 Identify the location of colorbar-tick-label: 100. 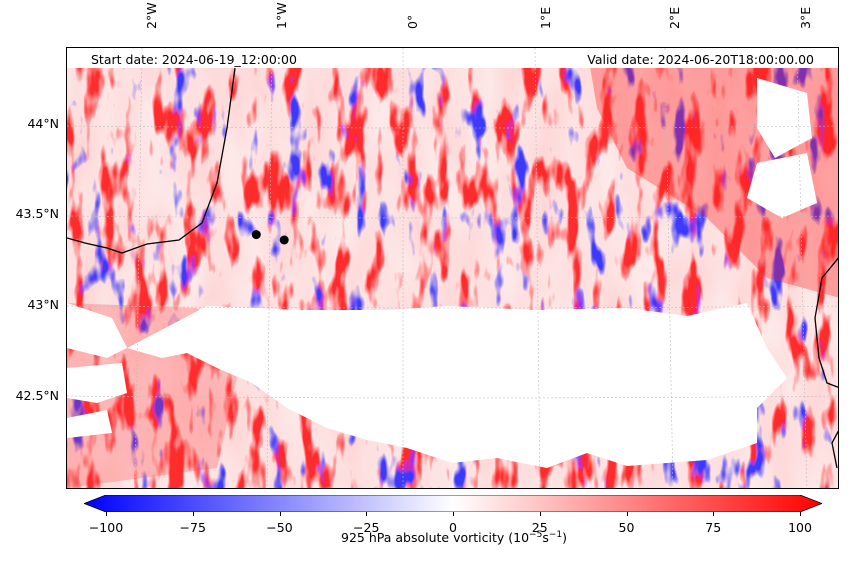
(800, 527).